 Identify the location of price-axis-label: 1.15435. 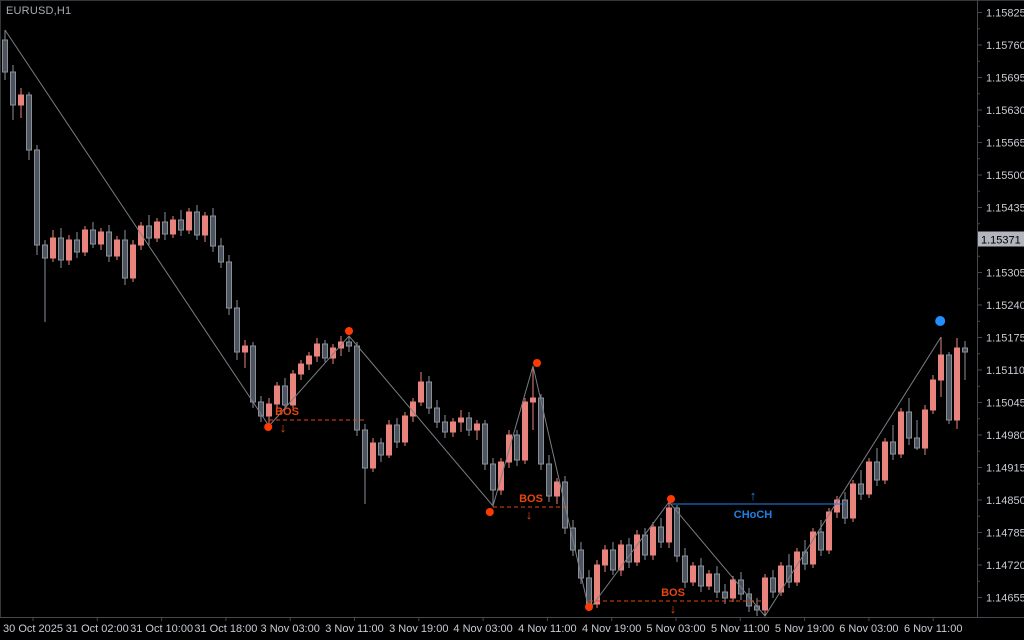
(1005, 209).